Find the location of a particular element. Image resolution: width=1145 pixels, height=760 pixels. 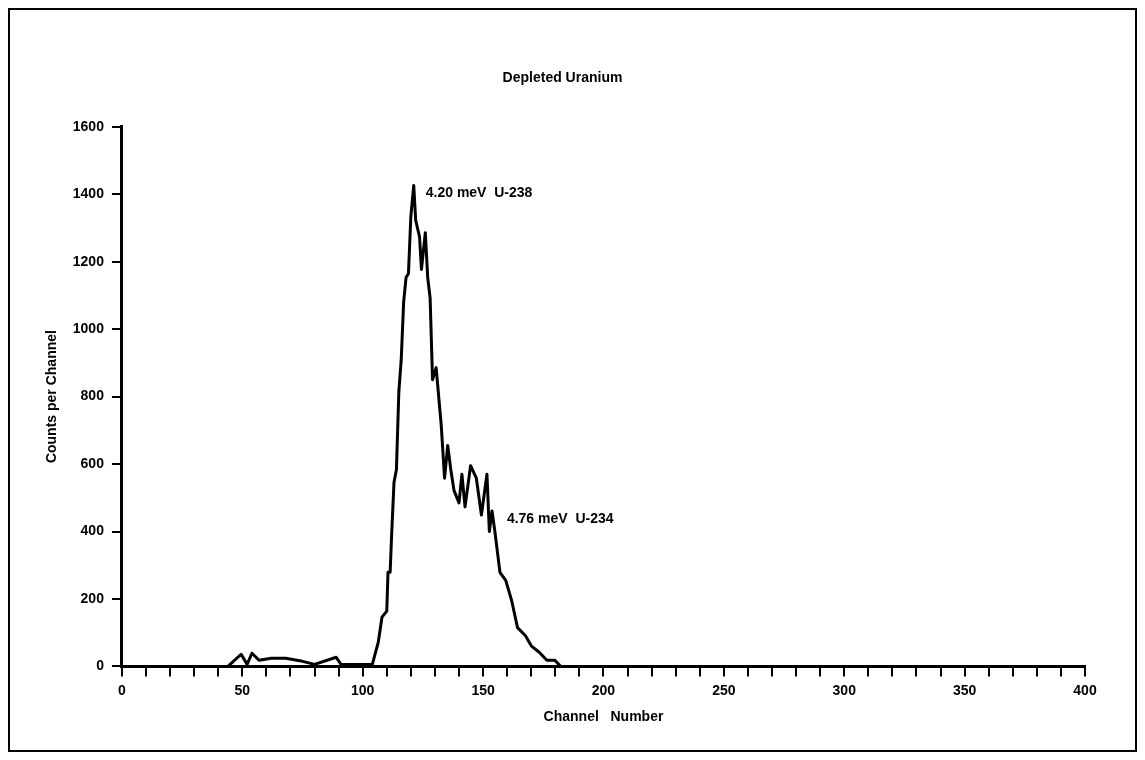

annotation: 4.76 meV U-234 is located at coordinates (560, 517).